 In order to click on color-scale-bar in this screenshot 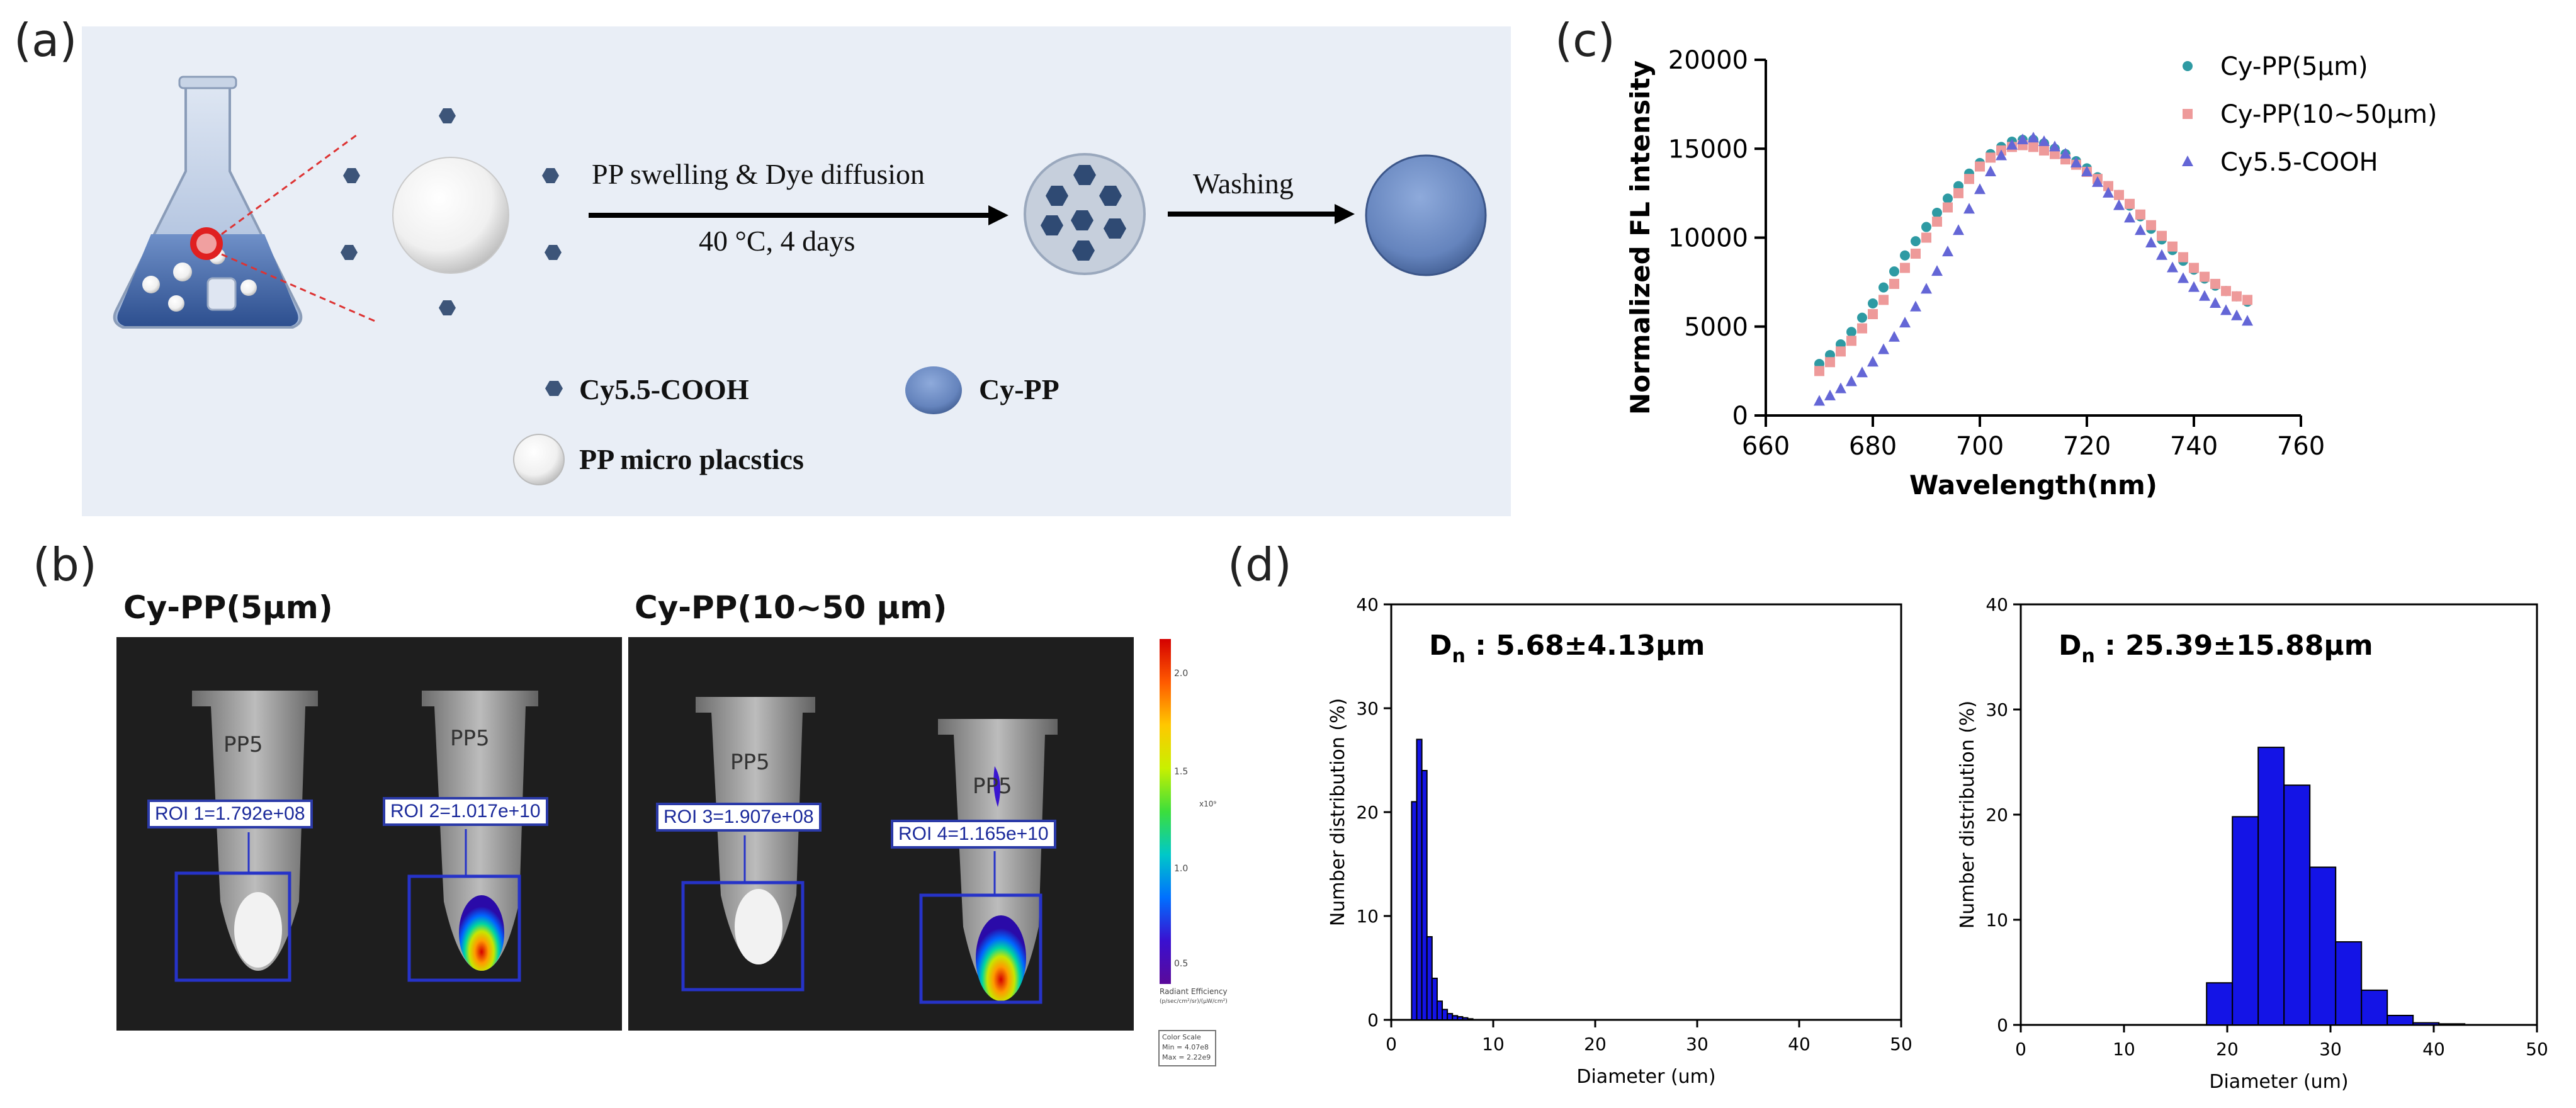, I will do `click(1165, 811)`.